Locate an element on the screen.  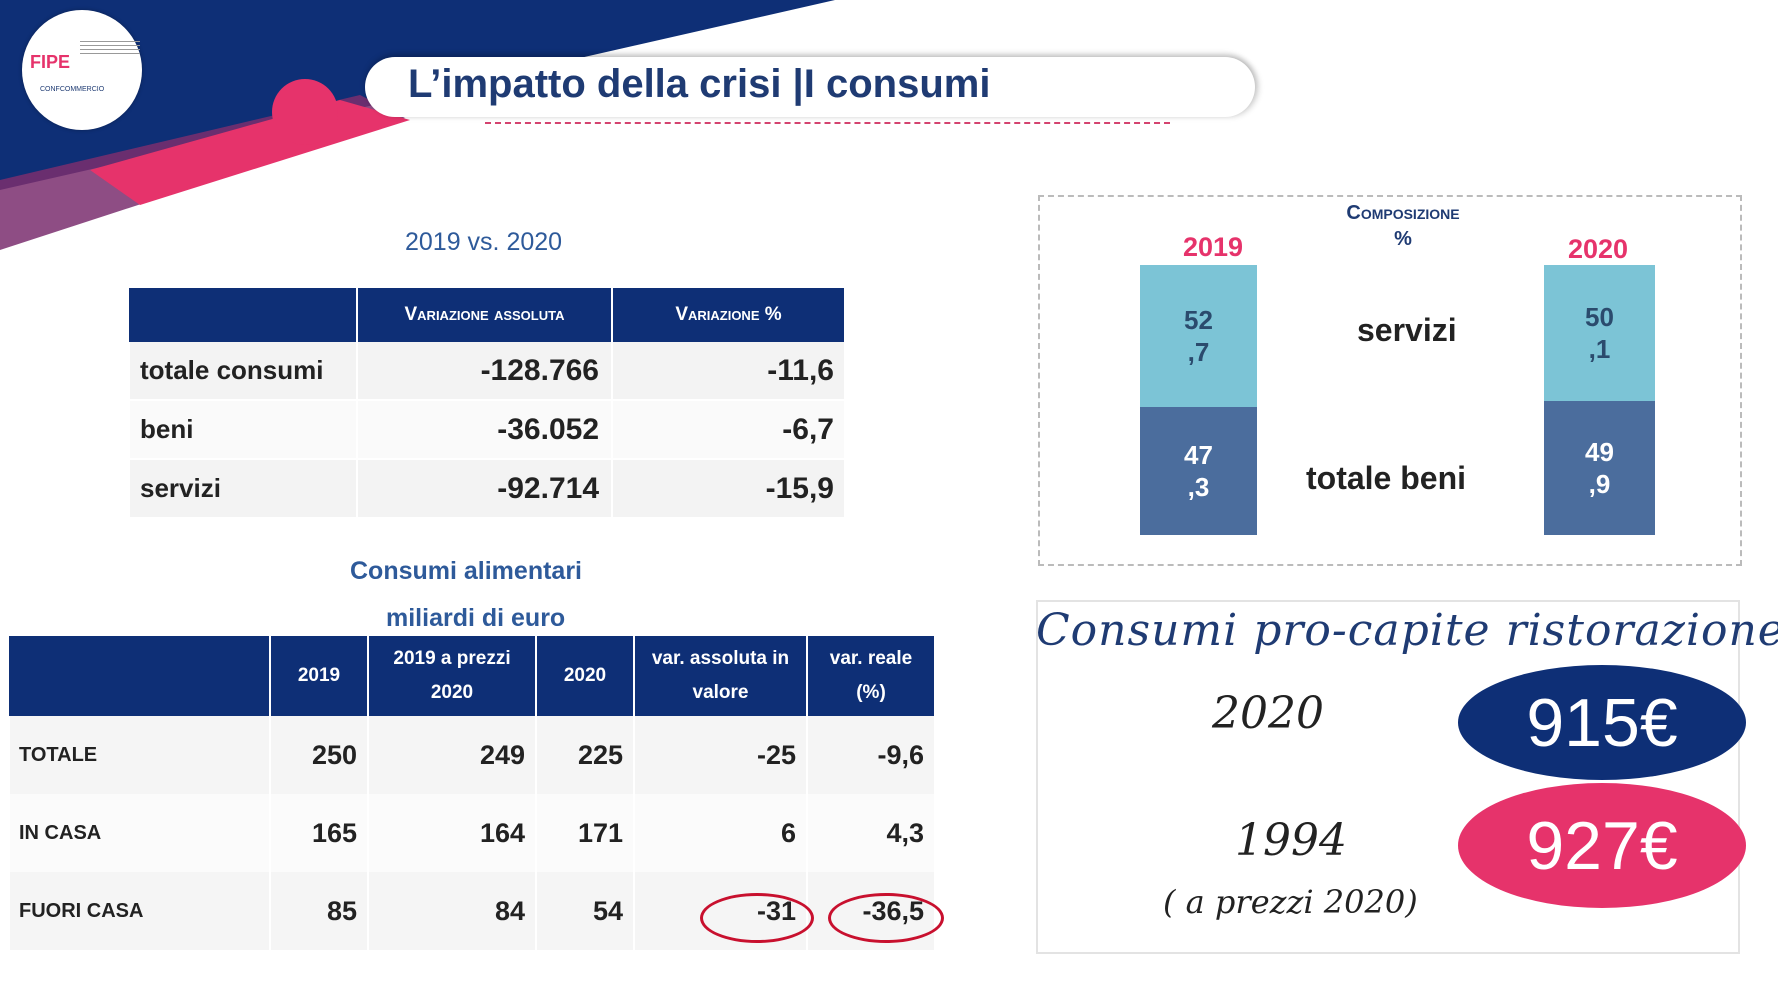
procapite-year-2020: 2020 is located at coordinates (1268, 713).